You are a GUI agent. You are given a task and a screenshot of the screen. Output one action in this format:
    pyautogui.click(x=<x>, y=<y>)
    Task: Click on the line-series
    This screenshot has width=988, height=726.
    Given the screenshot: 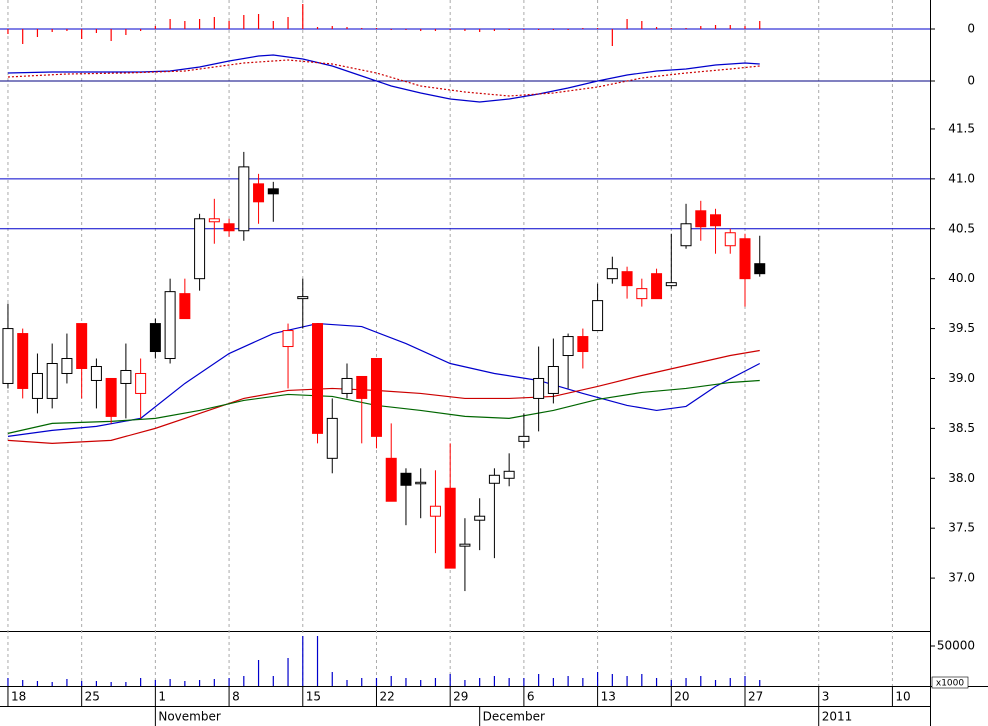 What is the action you would take?
    pyautogui.click(x=383, y=78)
    